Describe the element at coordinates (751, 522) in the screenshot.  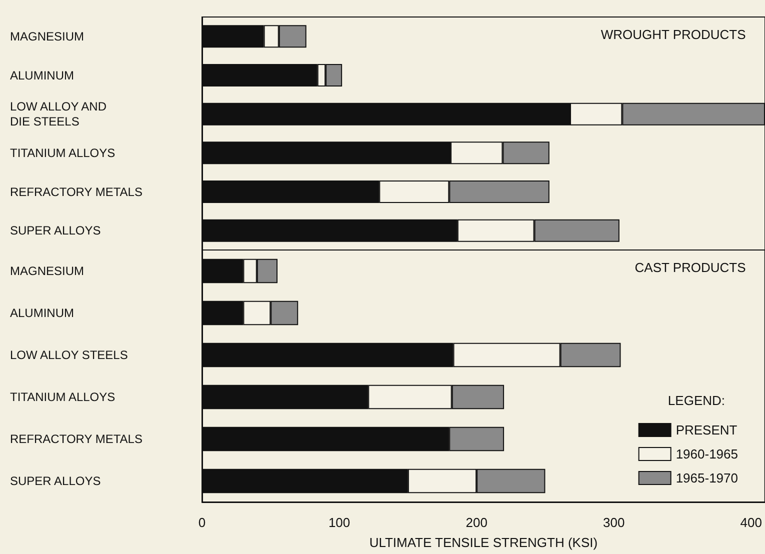
I see `x-tick-label: 400` at that location.